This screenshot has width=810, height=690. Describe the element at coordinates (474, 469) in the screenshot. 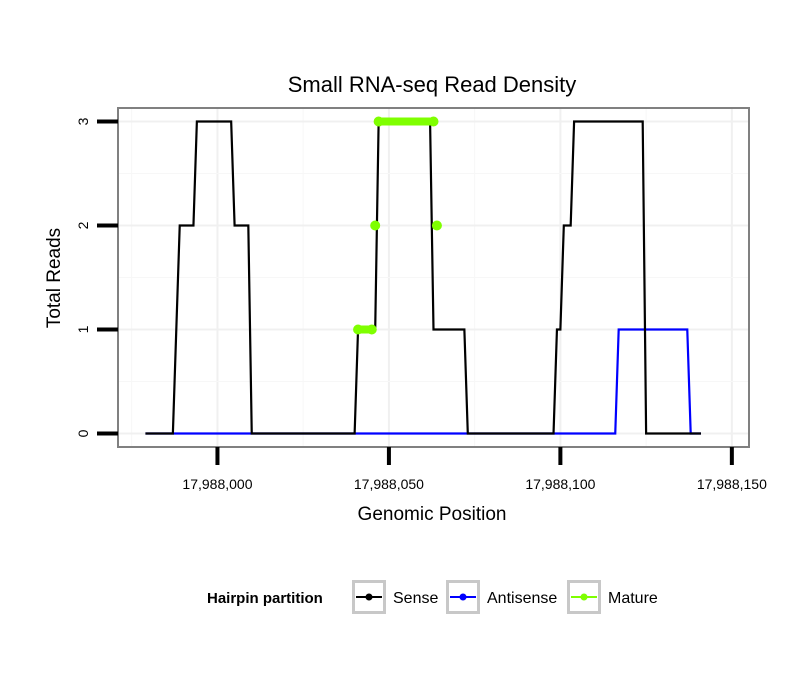

I see `x-axis-ticks: 17,988,000 17,988,050 17,988,100 17,988,150` at that location.